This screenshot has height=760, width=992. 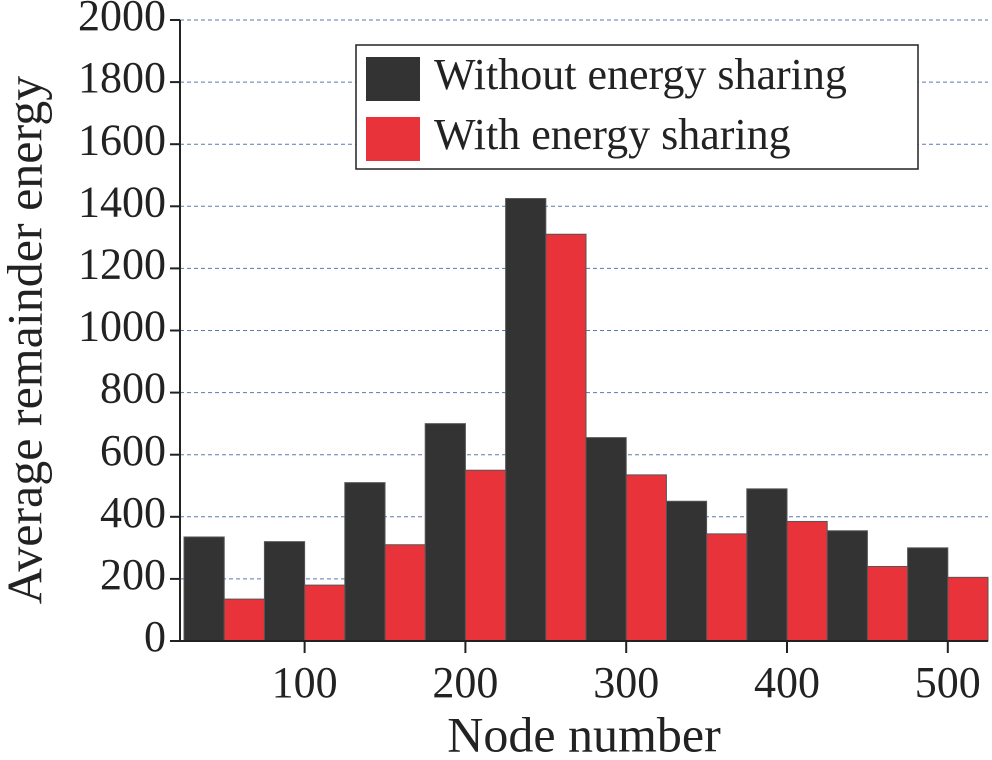 I want to click on y-tick-label: 1800, so click(x=122, y=77).